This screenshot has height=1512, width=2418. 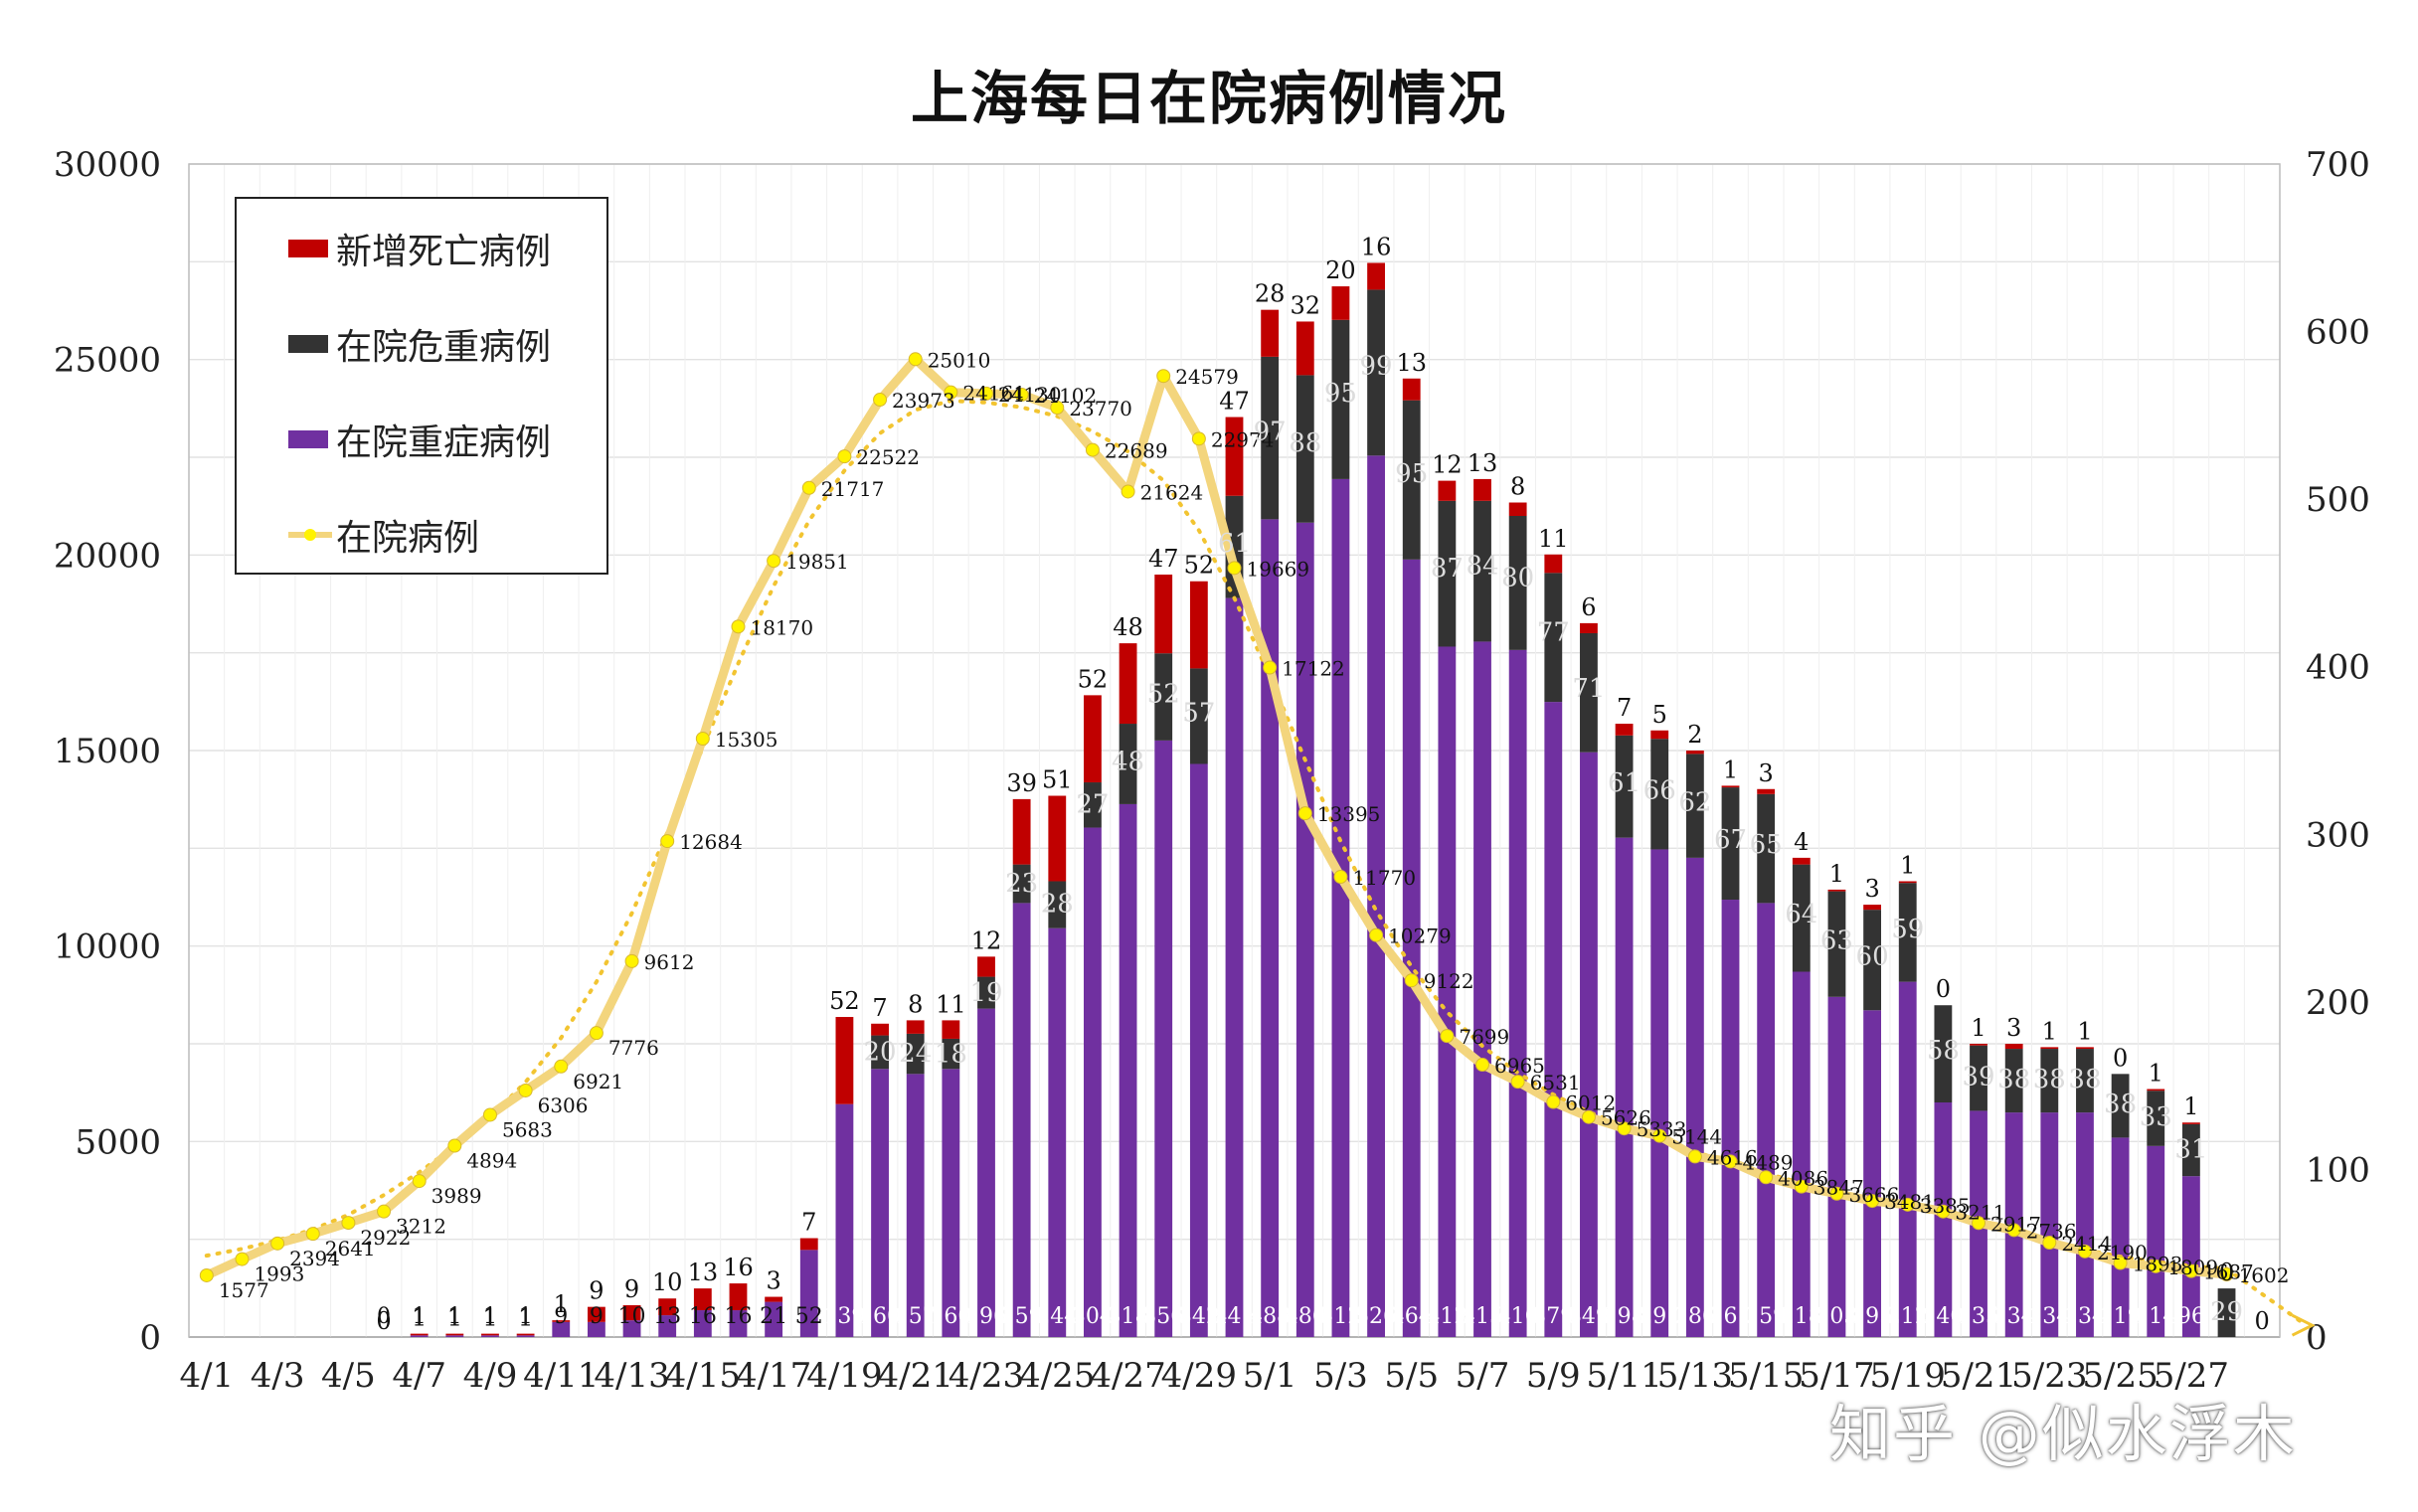 I want to click on data-label-death: 9, so click(x=596, y=1291).